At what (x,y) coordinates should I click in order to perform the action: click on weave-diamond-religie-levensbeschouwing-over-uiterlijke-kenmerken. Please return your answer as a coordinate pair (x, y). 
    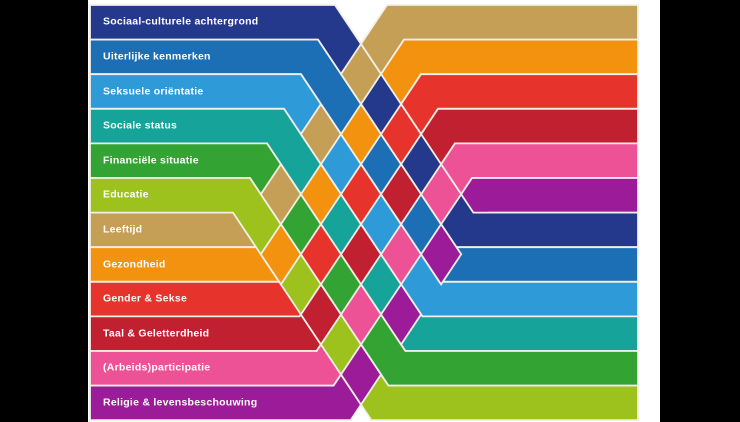
    Looking at the image, I should click on (441, 254).